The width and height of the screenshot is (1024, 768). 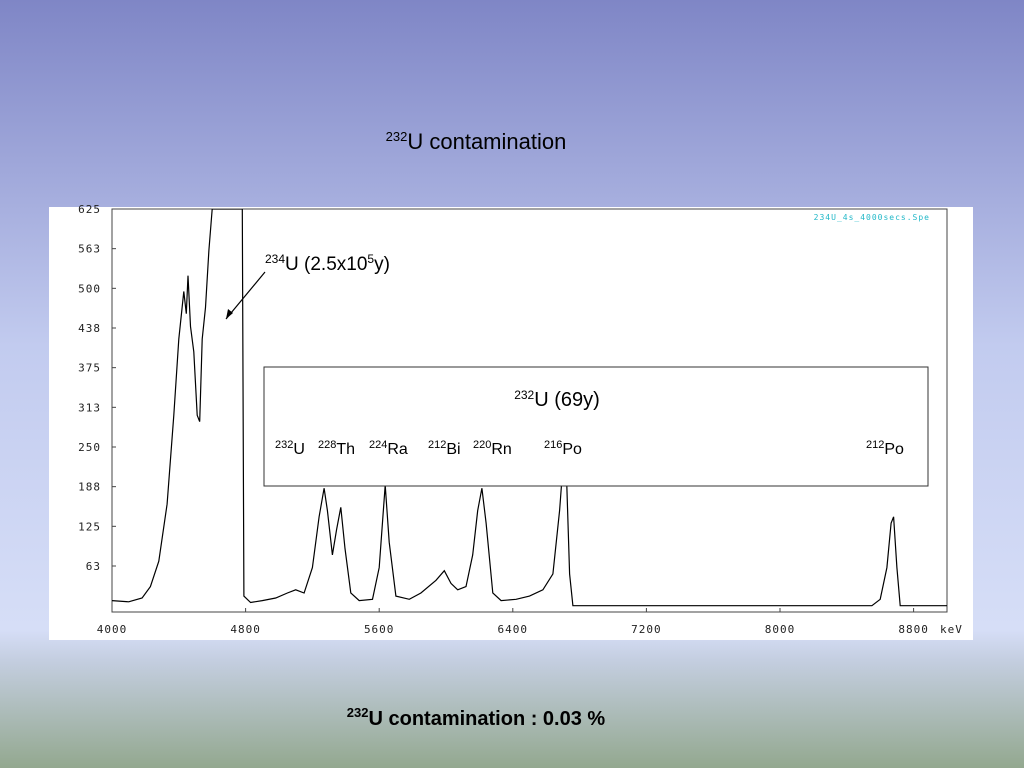 What do you see at coordinates (89, 209) in the screenshot?
I see `y-tick-label: 625` at bounding box center [89, 209].